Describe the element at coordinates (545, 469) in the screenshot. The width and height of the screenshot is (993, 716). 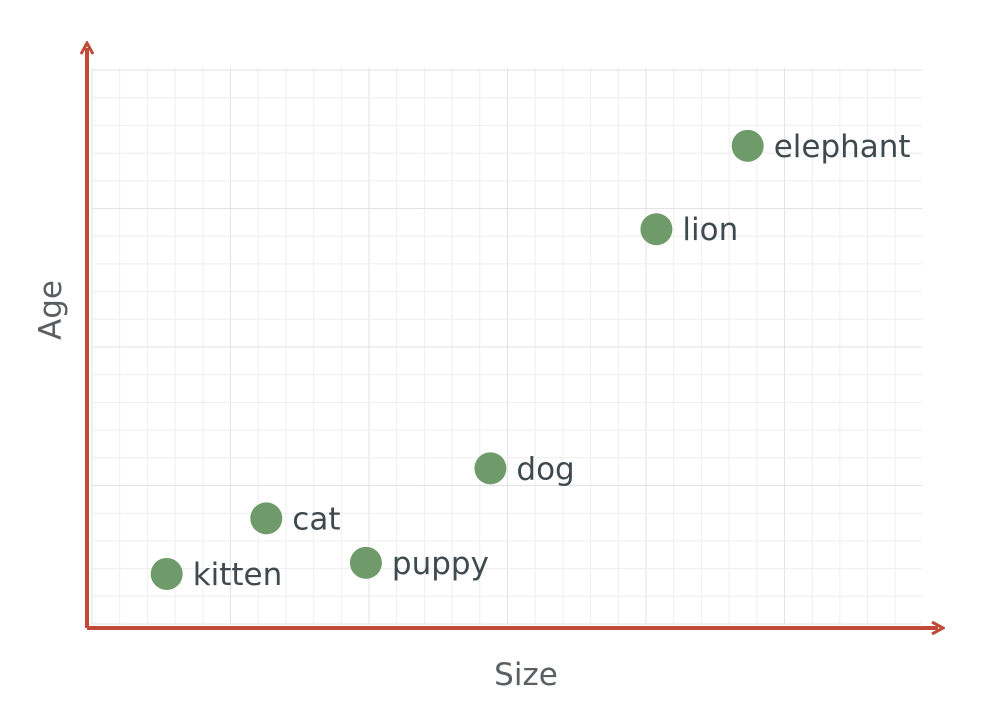
I see `point-label: dog` at that location.